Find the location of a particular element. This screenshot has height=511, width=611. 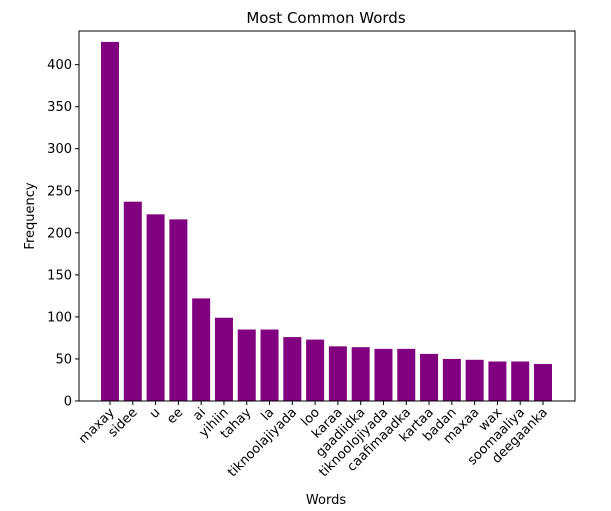

bar-karaa is located at coordinates (337, 373).